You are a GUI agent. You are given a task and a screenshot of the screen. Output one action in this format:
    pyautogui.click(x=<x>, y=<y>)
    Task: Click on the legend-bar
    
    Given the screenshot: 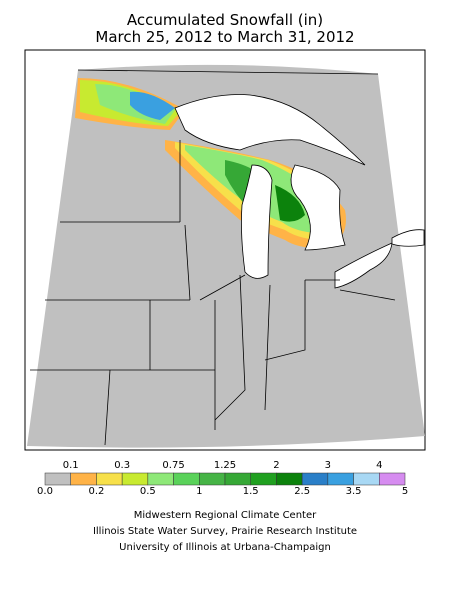 What is the action you would take?
    pyautogui.click(x=225, y=479)
    